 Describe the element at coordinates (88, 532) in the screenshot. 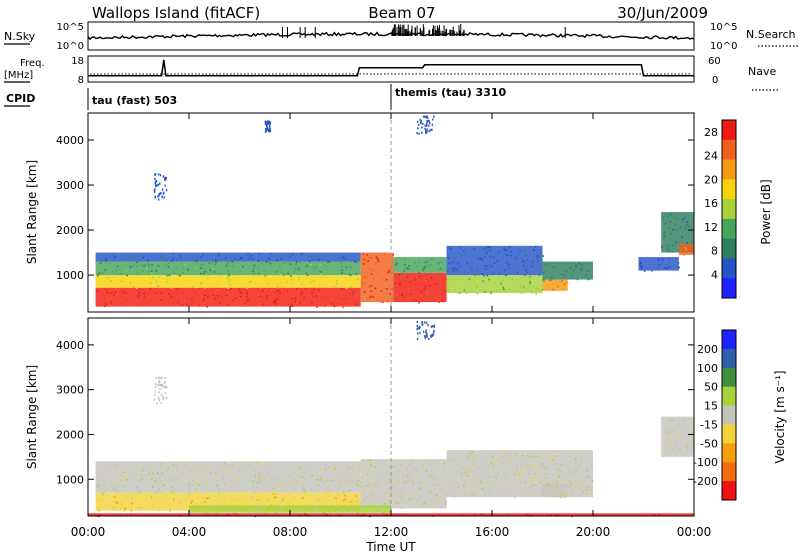

I see `time-tick-label: 00:00` at that location.